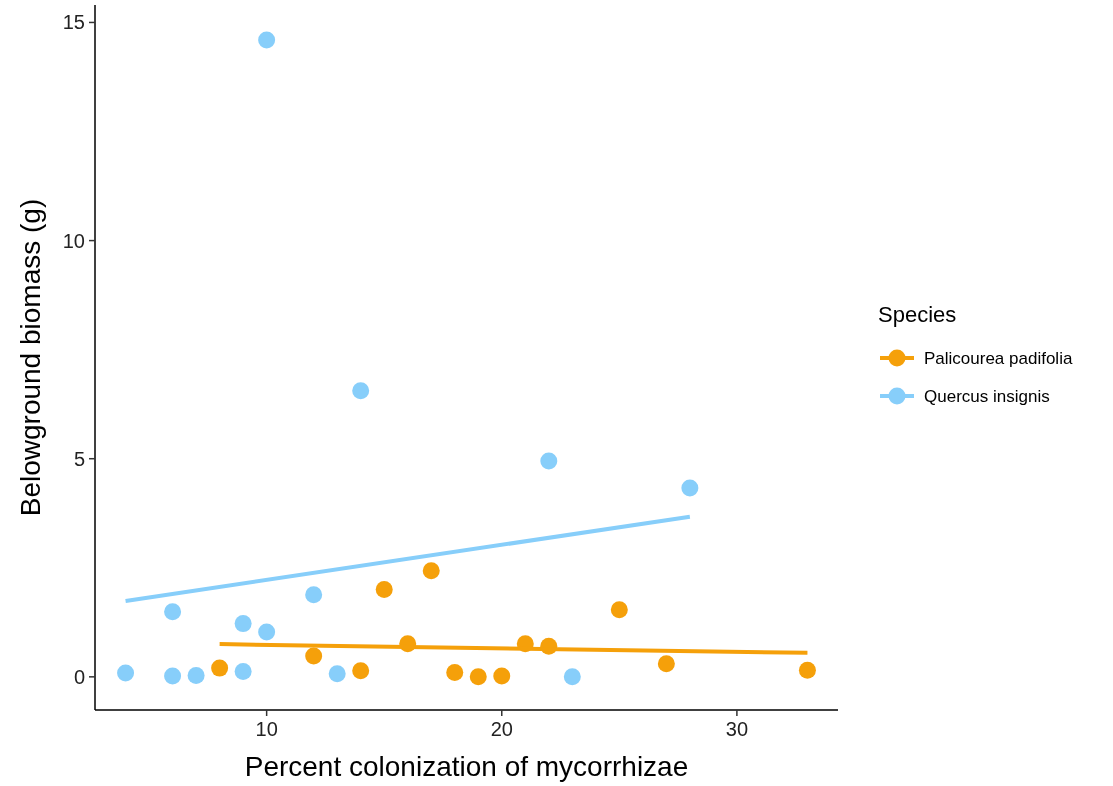 The height and width of the screenshot is (786, 1113). Describe the element at coordinates (73, 22) in the screenshot. I see `y-tick-label: 15` at that location.